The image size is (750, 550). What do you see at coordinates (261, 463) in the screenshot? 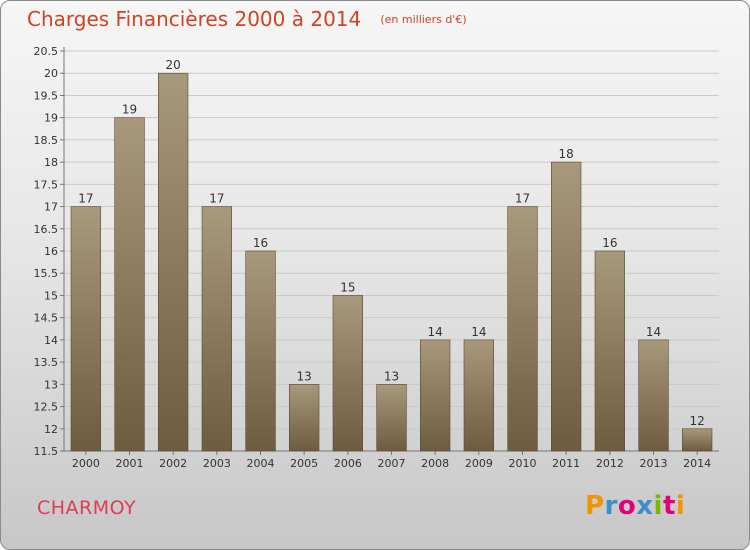
I see `x-tick-label: 2004` at bounding box center [261, 463].